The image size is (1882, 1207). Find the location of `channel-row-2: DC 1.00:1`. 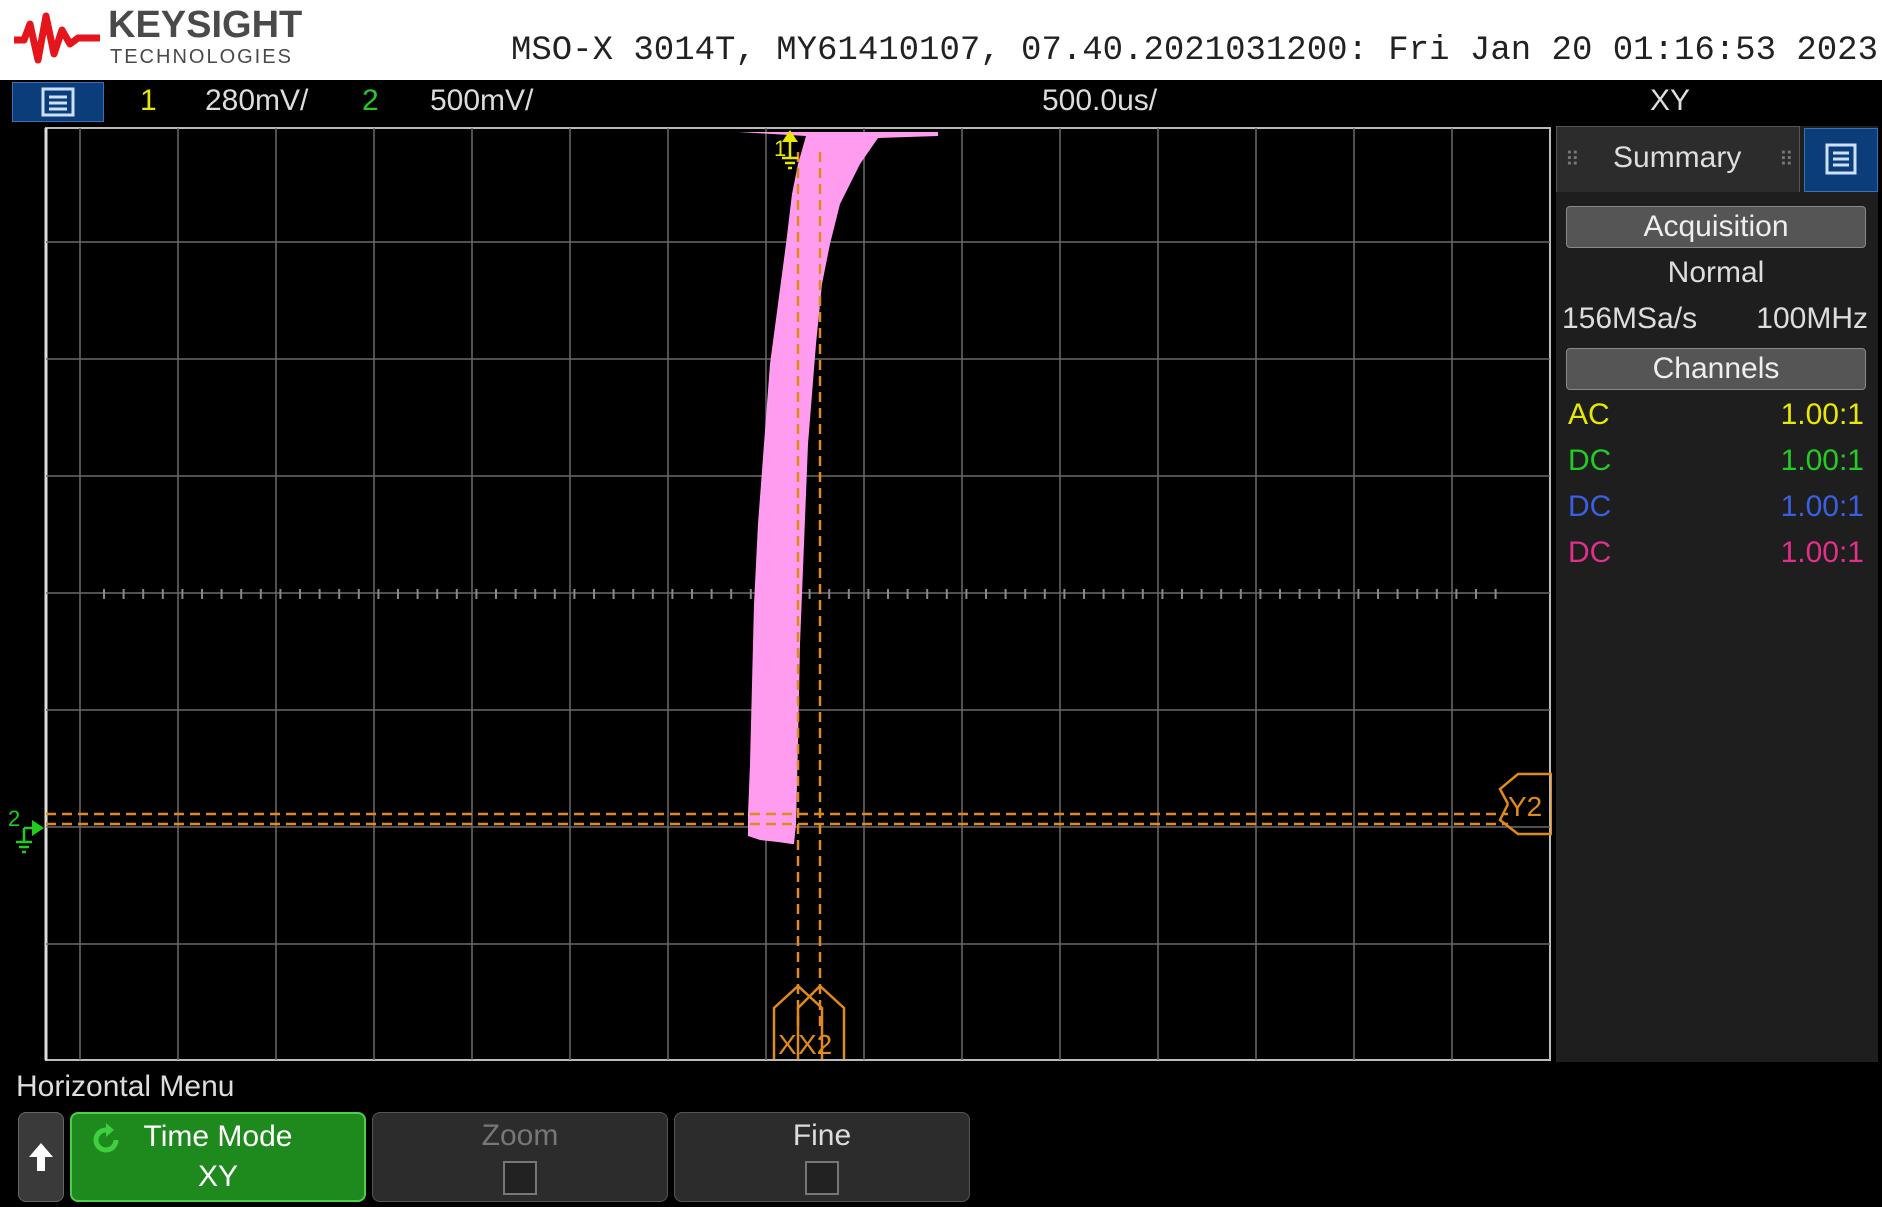

channel-row-2: DC 1.00:1 is located at coordinates (1716, 464).